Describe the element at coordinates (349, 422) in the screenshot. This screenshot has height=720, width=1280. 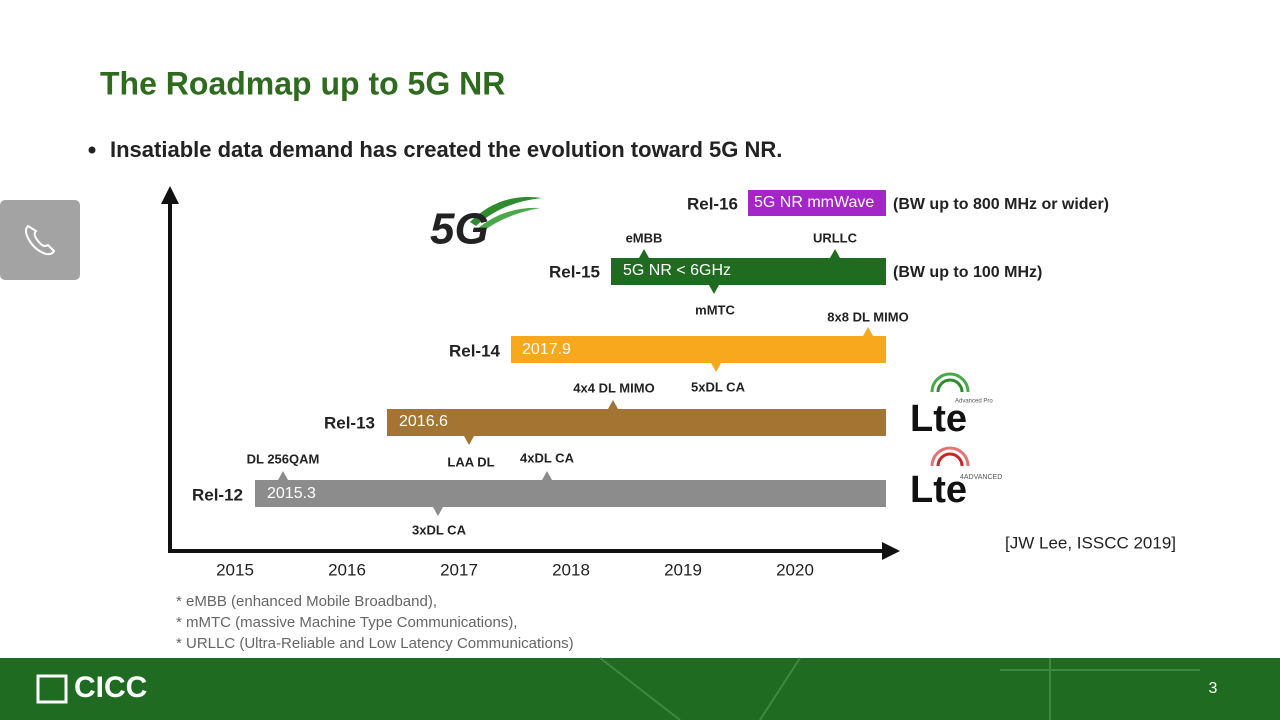
I see `release-label: Rel-13` at that location.